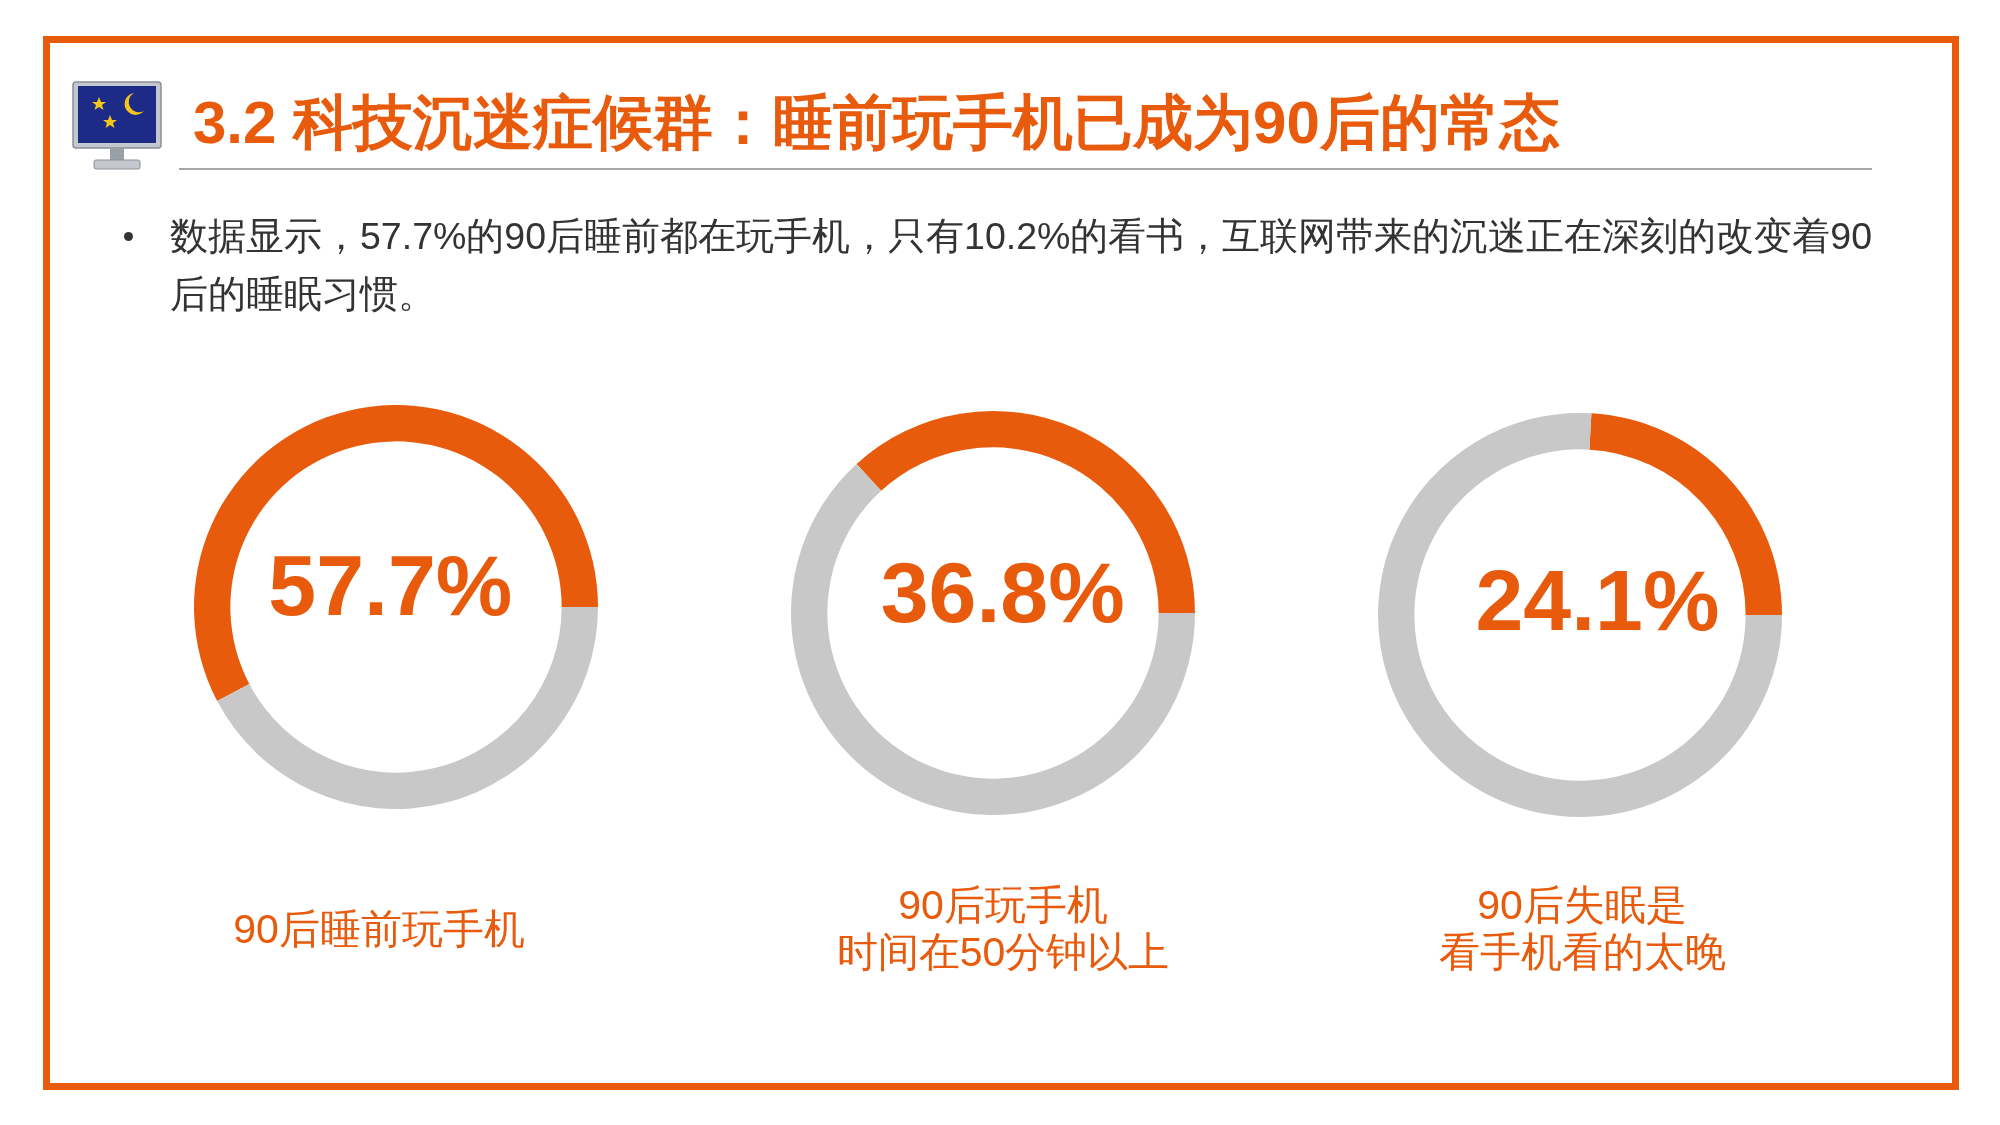 Image resolution: width=2000 pixels, height=1125 pixels. What do you see at coordinates (1022, 265) in the screenshot?
I see `text: 数据显示，57.7%的90后睡前都在玩手机，只有10.2%的看书，互联网带来的沉迷正在深刻的改变着90后的睡眠习惯。` at bounding box center [1022, 265].